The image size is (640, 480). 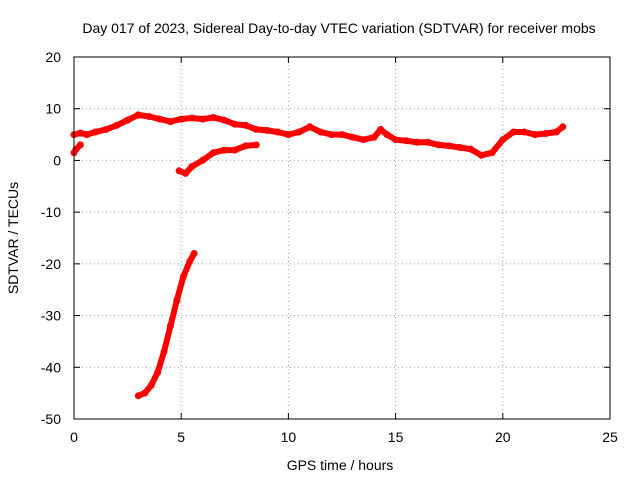 What do you see at coordinates (51, 316) in the screenshot?
I see `y-tick-label: -30` at bounding box center [51, 316].